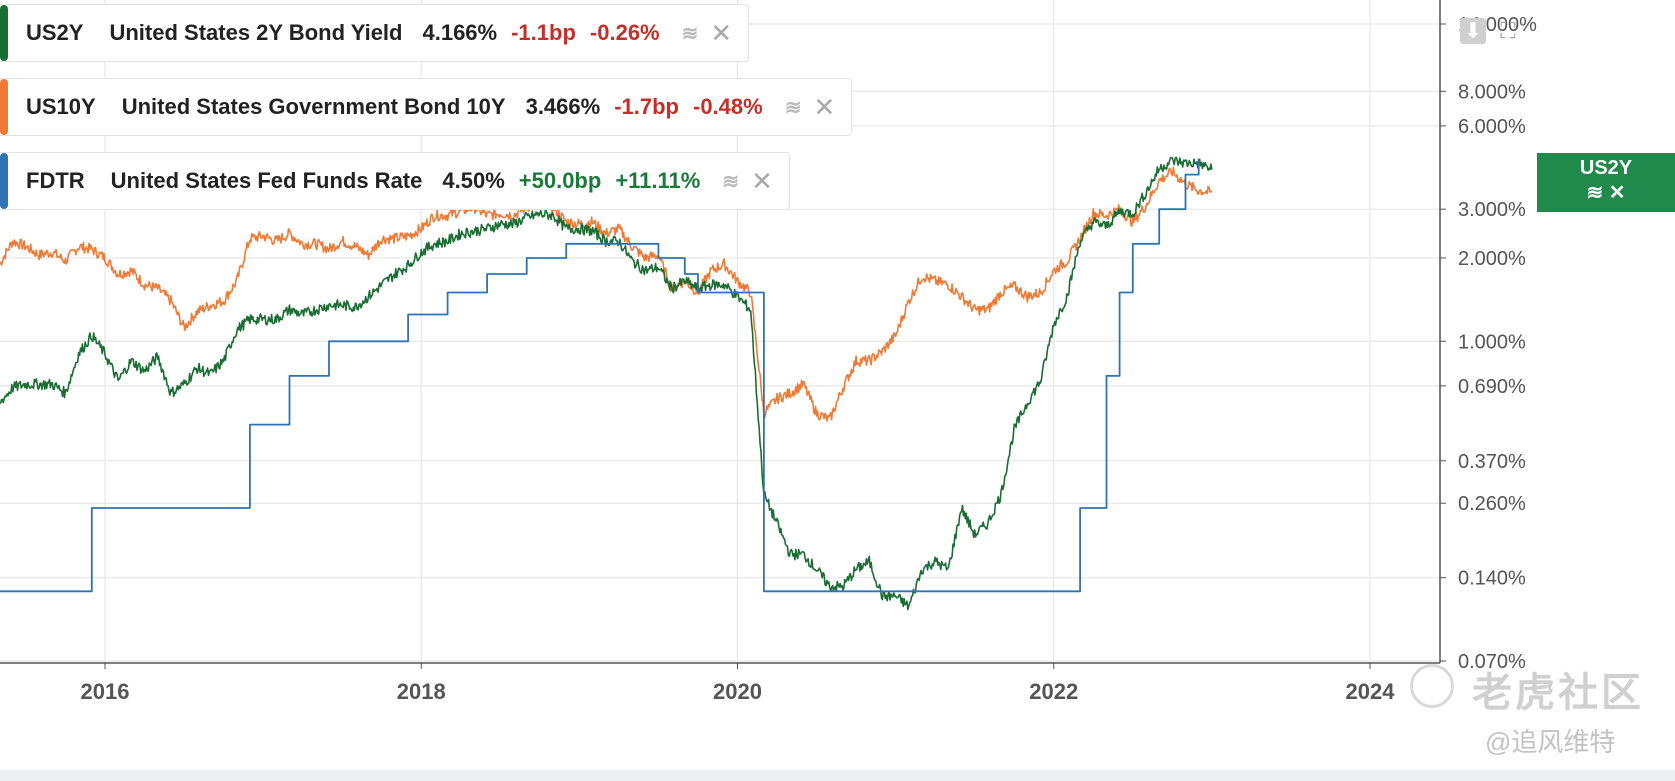 Image resolution: width=1675 pixels, height=781 pixels. What do you see at coordinates (1492, 504) in the screenshot?
I see `y-tick-label: 0.260%` at bounding box center [1492, 504].